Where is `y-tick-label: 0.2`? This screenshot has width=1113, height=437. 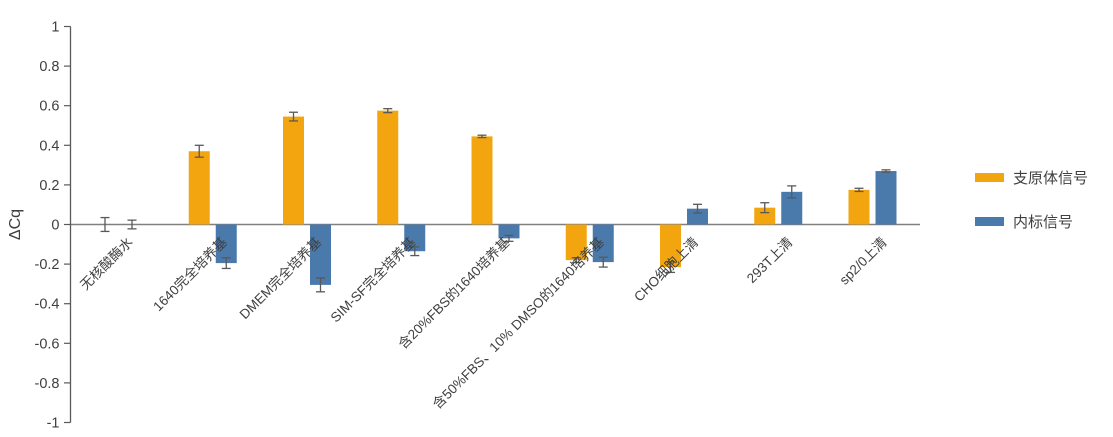
y-tick-label: 0.2 is located at coordinates (49, 186).